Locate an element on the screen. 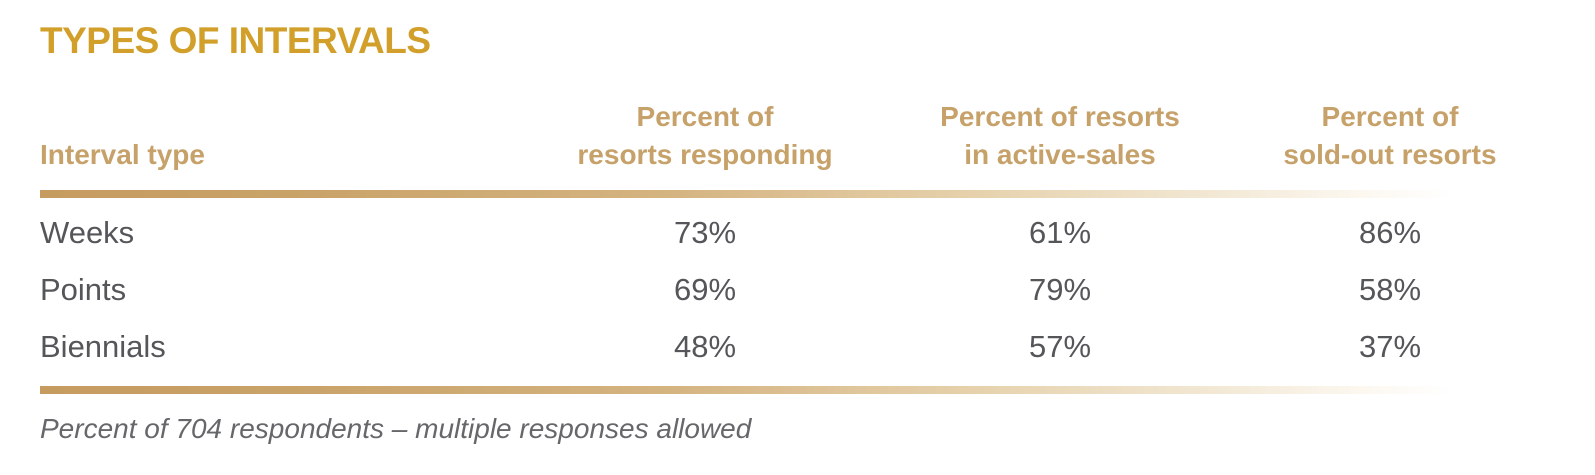  interval-type-cell: Weeks is located at coordinates (87, 232).